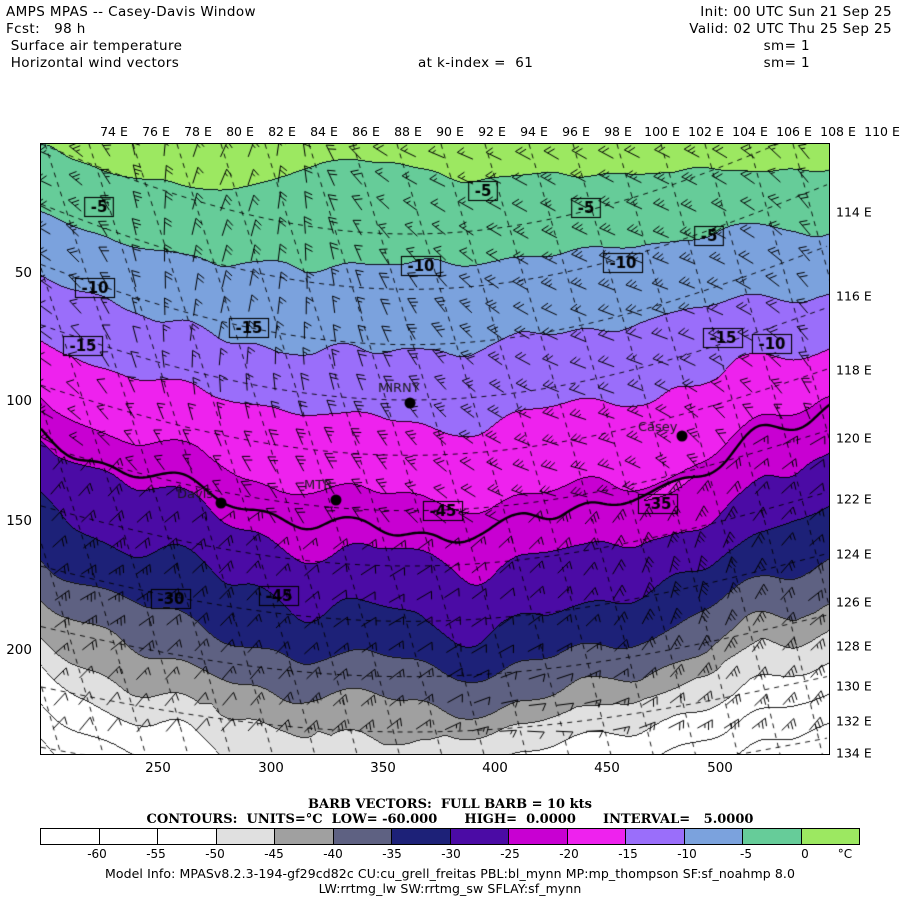  I want to click on right-axis-tick-5: 124 E, so click(854, 554).